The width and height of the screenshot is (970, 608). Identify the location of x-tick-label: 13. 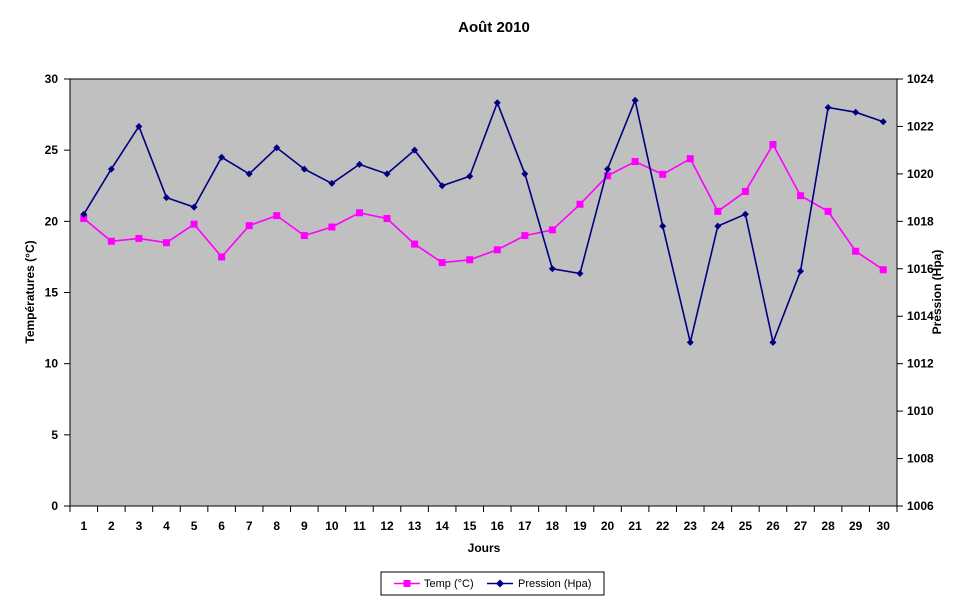
(415, 526).